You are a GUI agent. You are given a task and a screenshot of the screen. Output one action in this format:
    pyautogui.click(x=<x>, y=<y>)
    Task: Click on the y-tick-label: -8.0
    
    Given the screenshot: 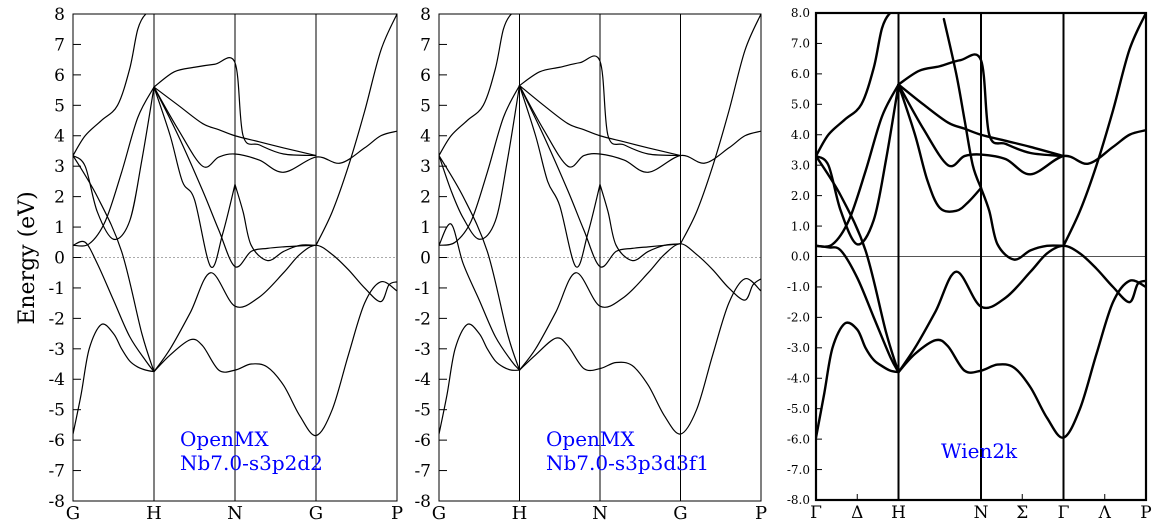 What is the action you would take?
    pyautogui.click(x=798, y=500)
    